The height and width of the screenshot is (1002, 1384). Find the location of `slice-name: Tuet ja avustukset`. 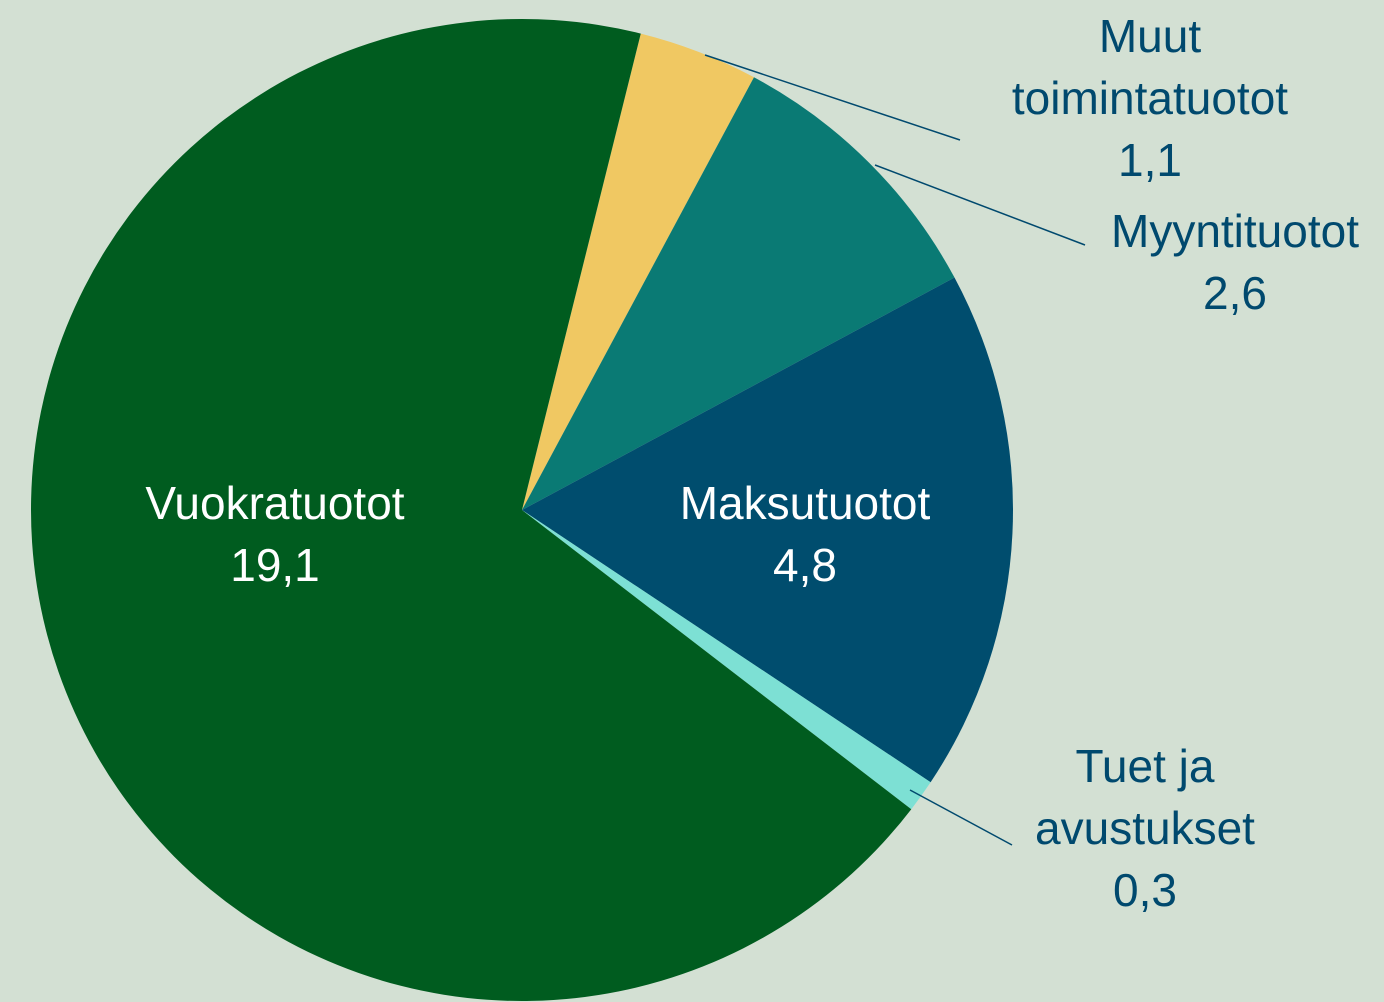

slice-name: Tuet ja avustukset is located at coordinates (1145, 797).